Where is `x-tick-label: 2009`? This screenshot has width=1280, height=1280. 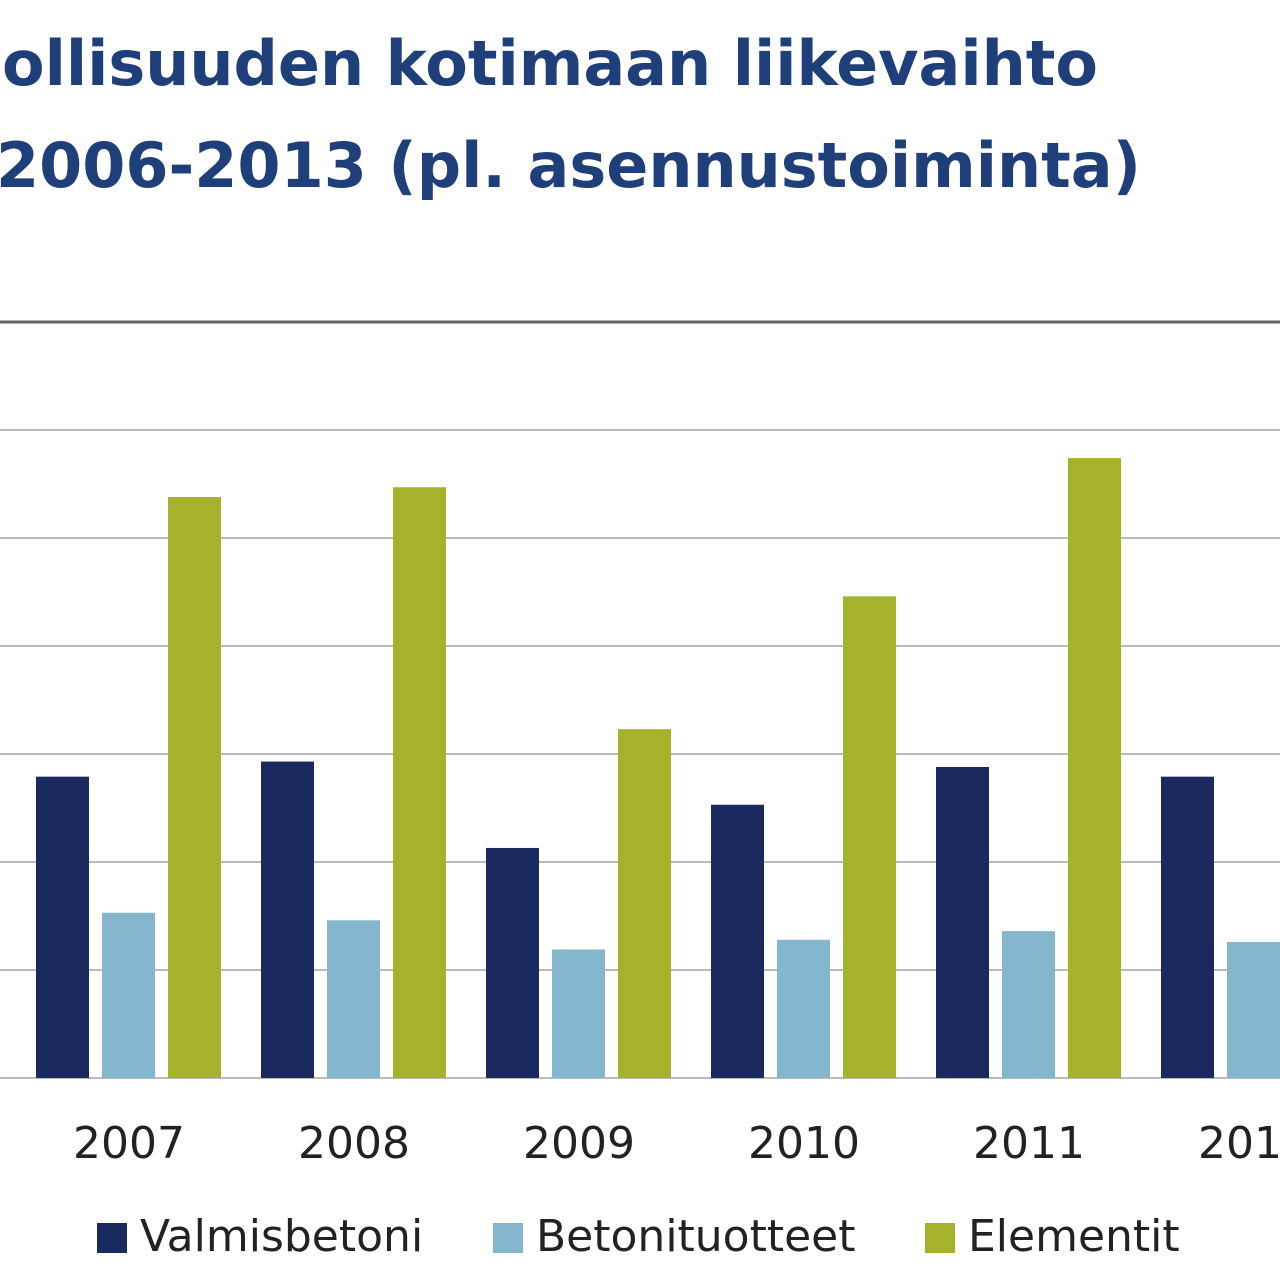 x-tick-label: 2009 is located at coordinates (579, 1143).